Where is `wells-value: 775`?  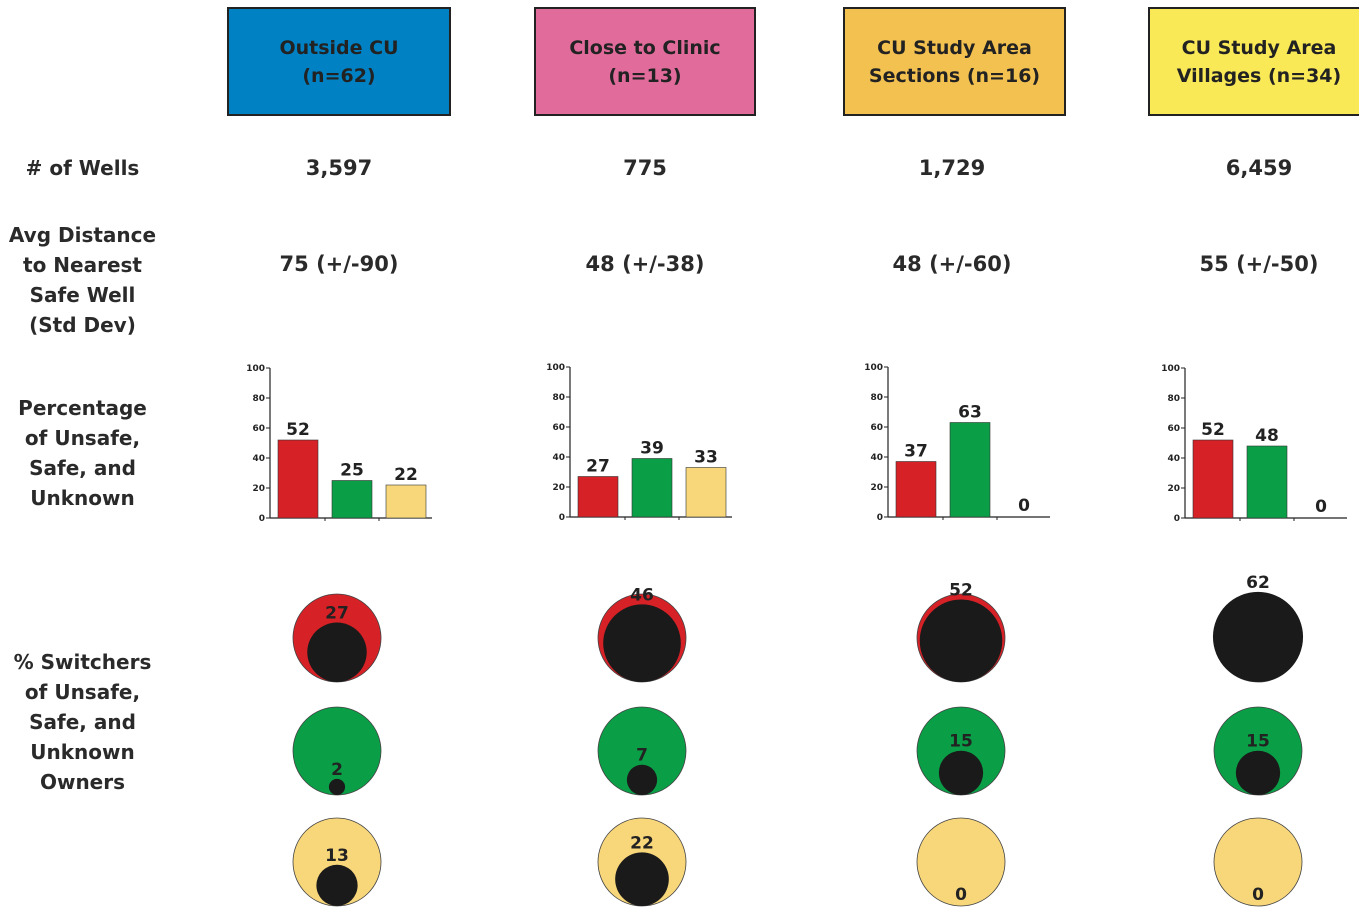
wells-value: 775 is located at coordinates (645, 168).